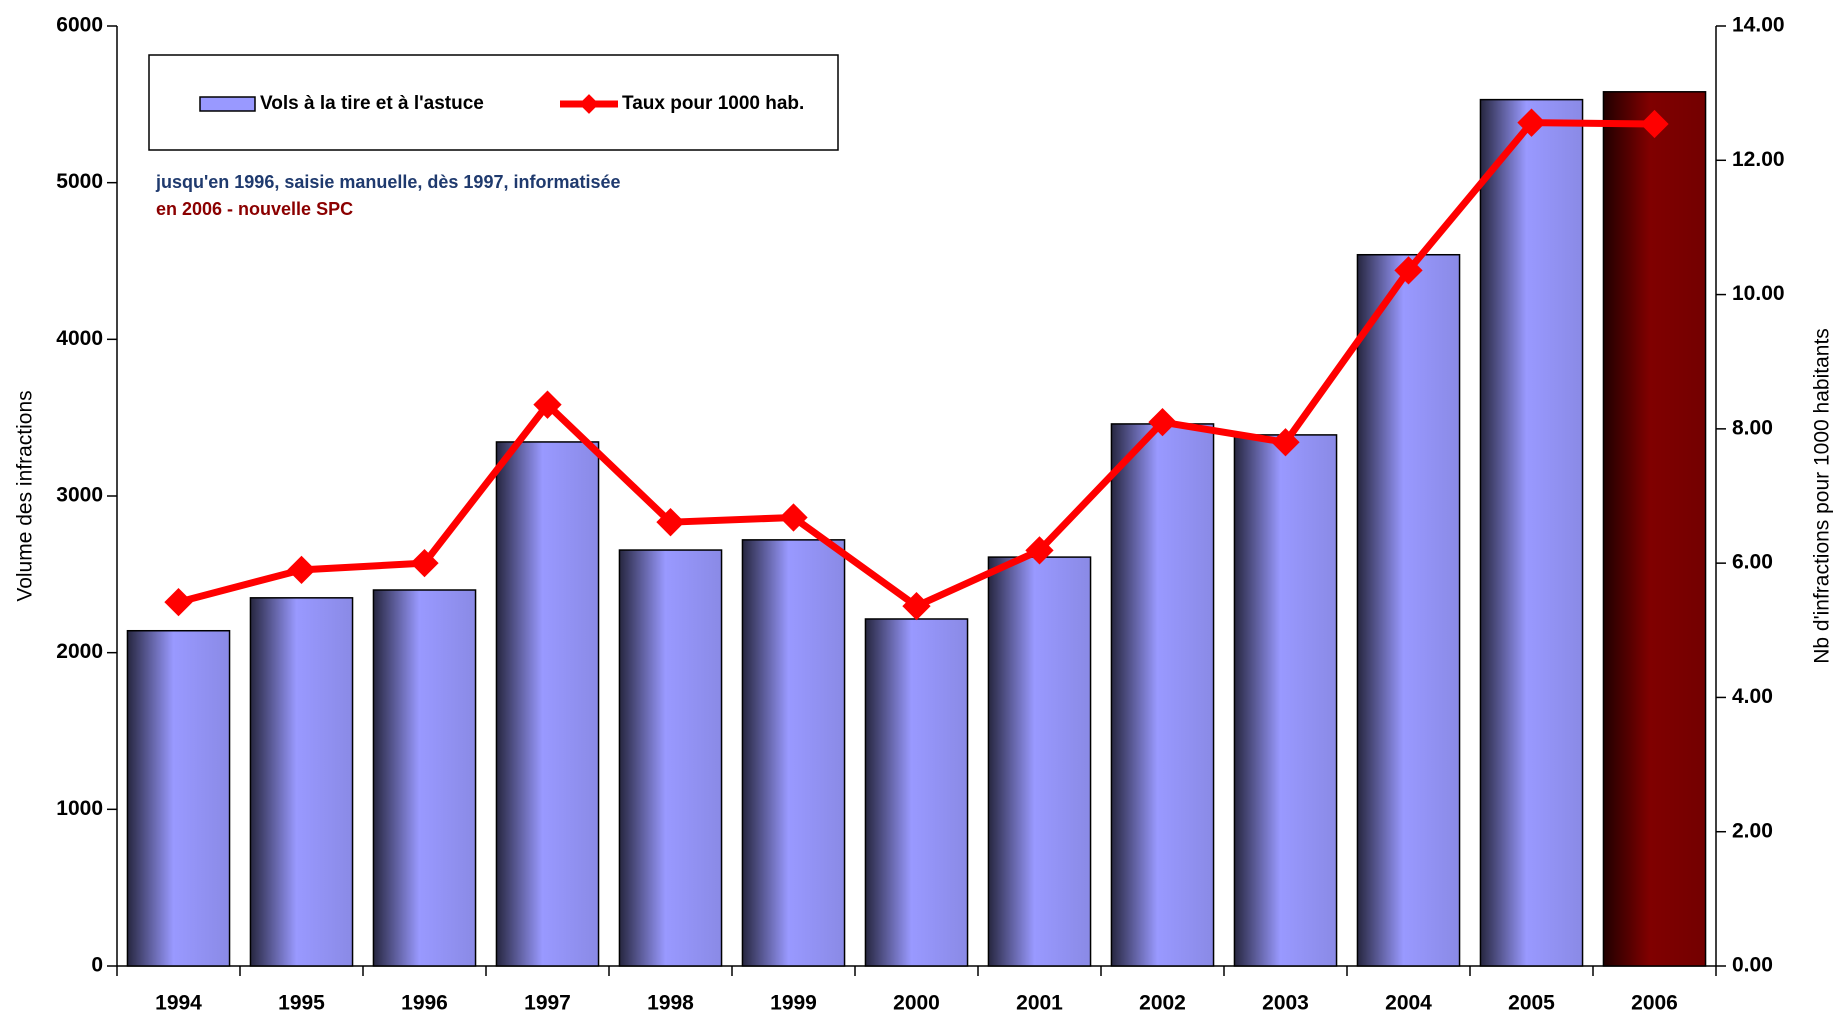  I want to click on y-tick-label: 3000, so click(79, 495).